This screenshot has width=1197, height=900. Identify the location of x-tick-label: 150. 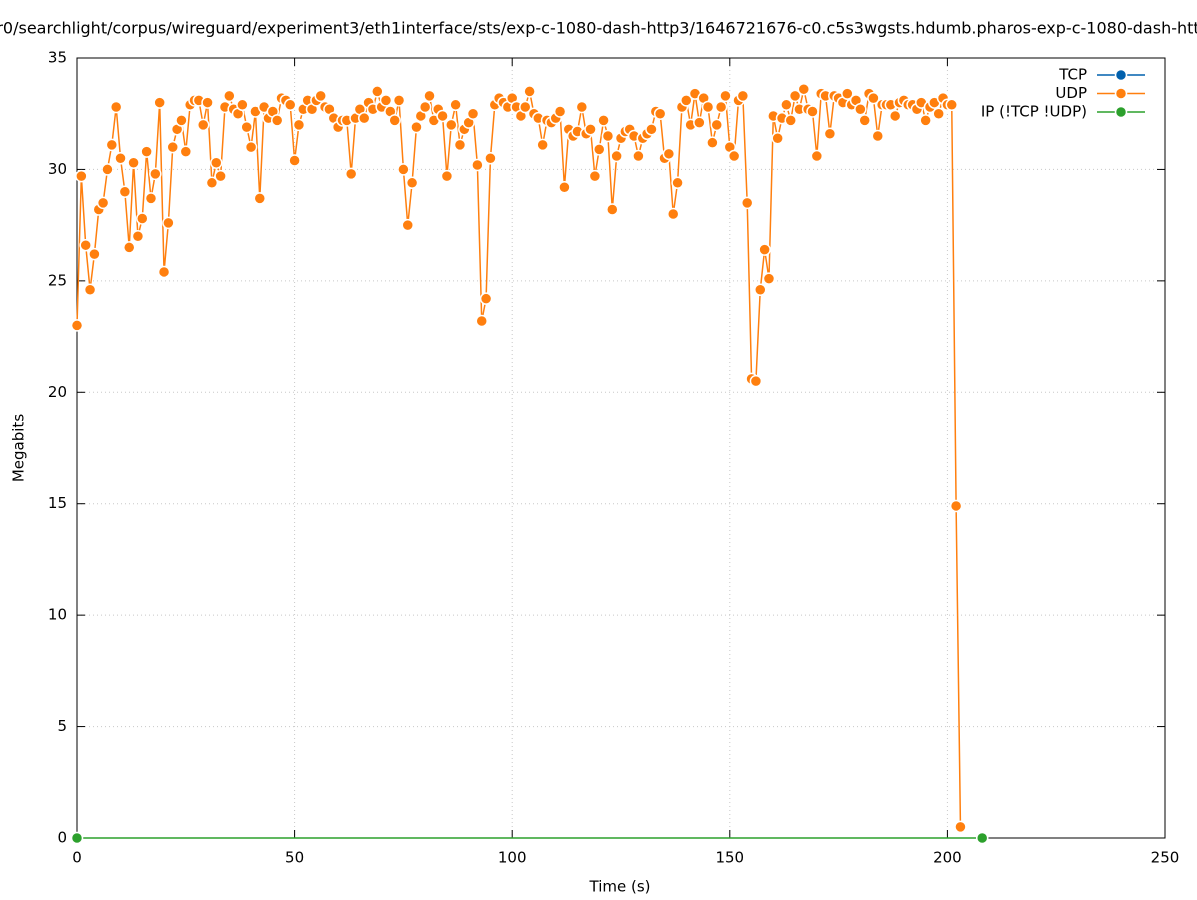
(729, 858).